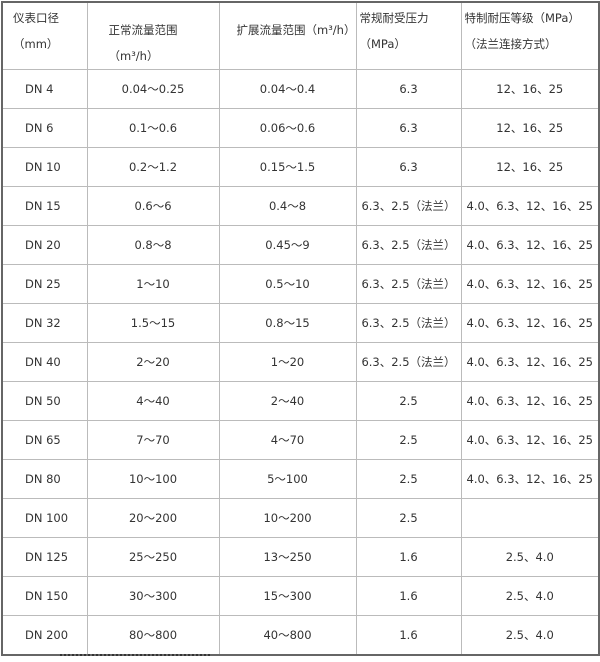 This screenshot has height=662, width=600. Describe the element at coordinates (153, 635) in the screenshot. I see `table-cell: 80～800` at that location.